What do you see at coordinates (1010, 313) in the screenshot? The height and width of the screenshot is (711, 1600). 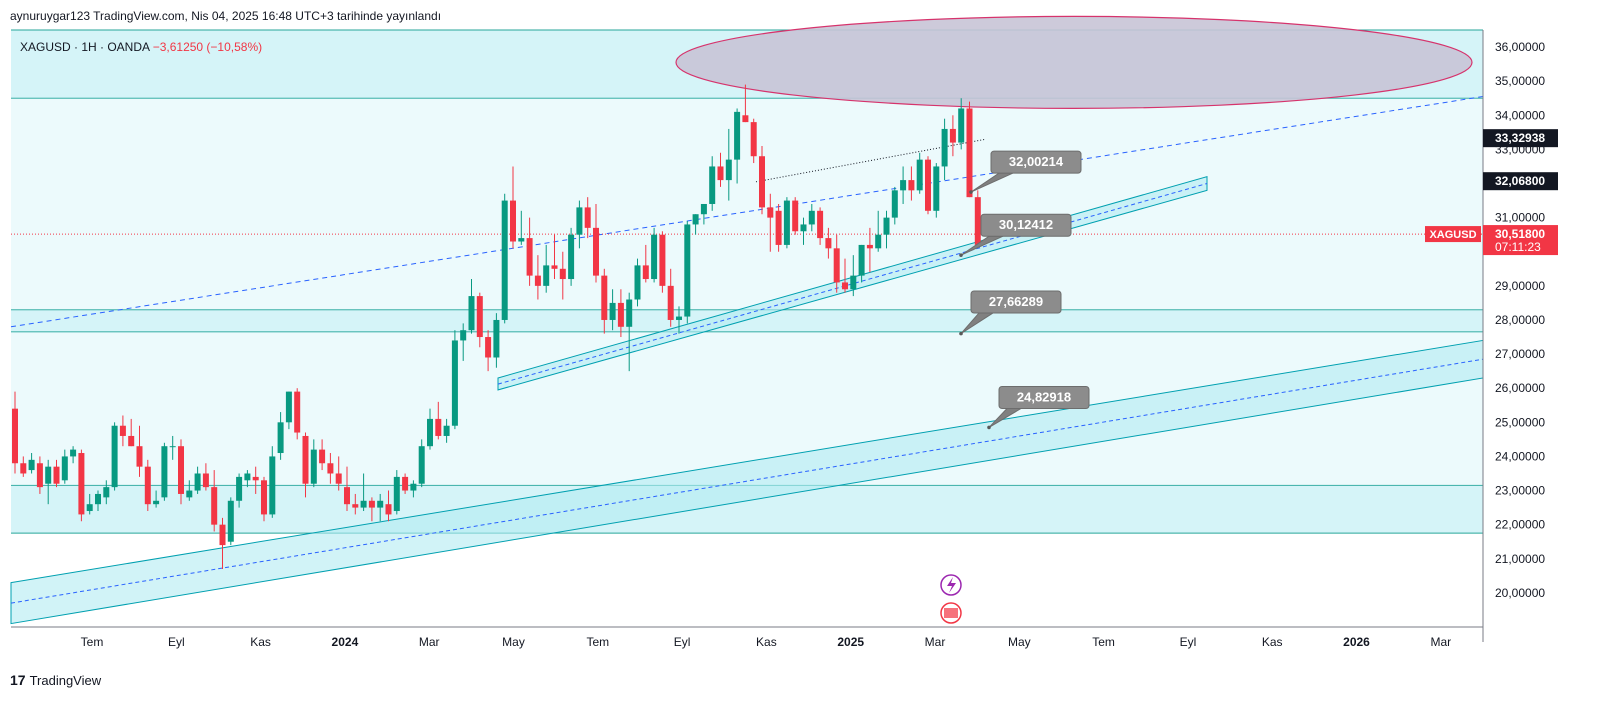 I see `price-callout: 27,66289` at bounding box center [1010, 313].